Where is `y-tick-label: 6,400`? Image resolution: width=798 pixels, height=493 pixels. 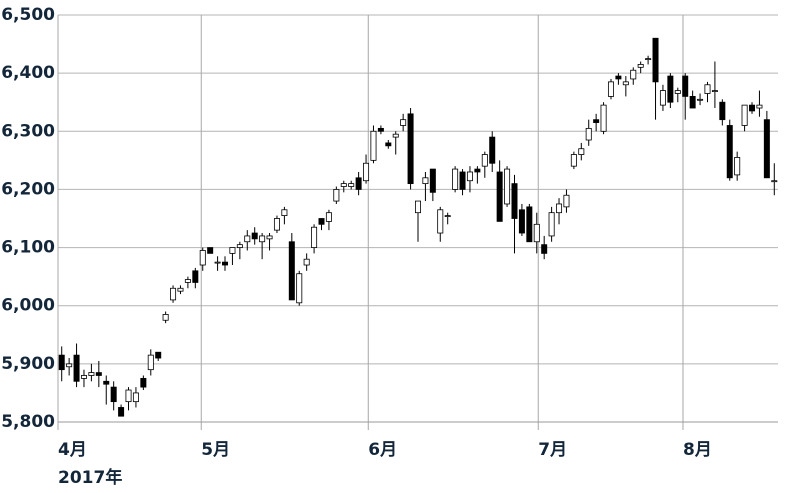
y-tick-label: 6,400 is located at coordinates (28, 73).